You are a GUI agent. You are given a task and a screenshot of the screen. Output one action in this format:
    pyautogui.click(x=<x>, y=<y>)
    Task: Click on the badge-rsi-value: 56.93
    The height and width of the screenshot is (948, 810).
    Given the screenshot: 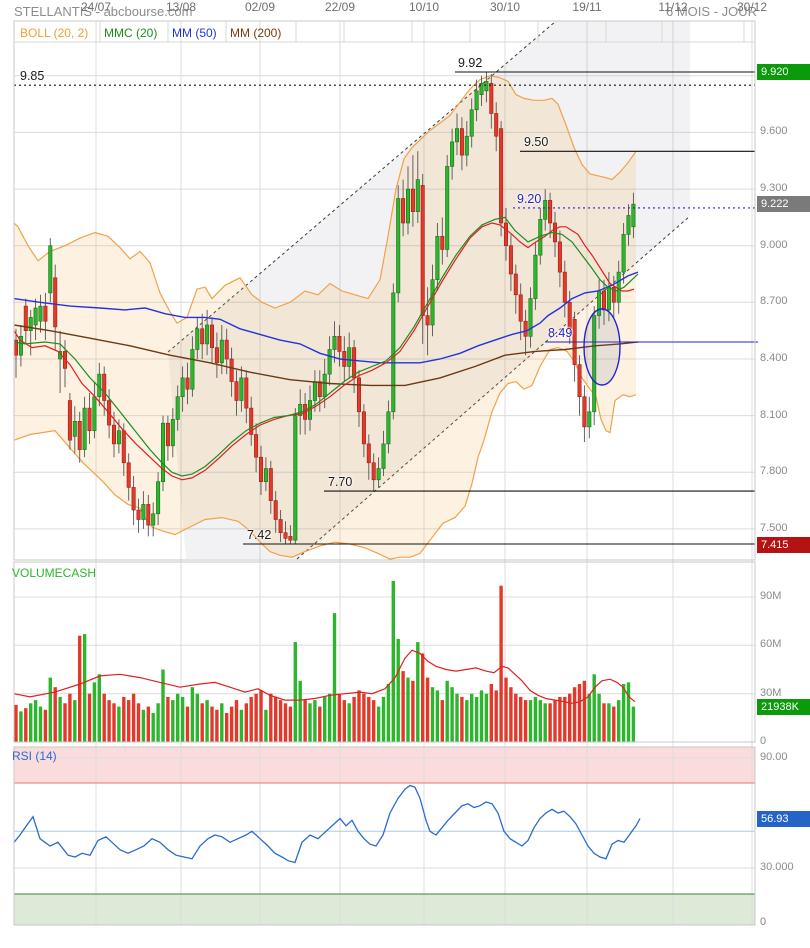 What is the action you would take?
    pyautogui.click(x=783, y=818)
    